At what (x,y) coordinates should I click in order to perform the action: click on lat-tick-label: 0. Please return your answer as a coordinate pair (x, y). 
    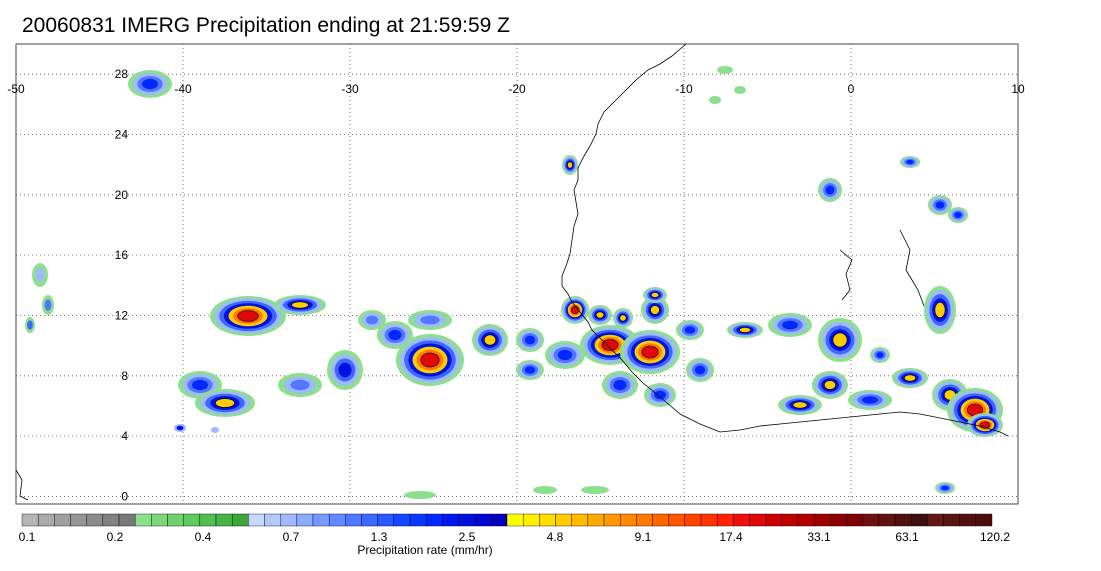
    Looking at the image, I should click on (124, 496).